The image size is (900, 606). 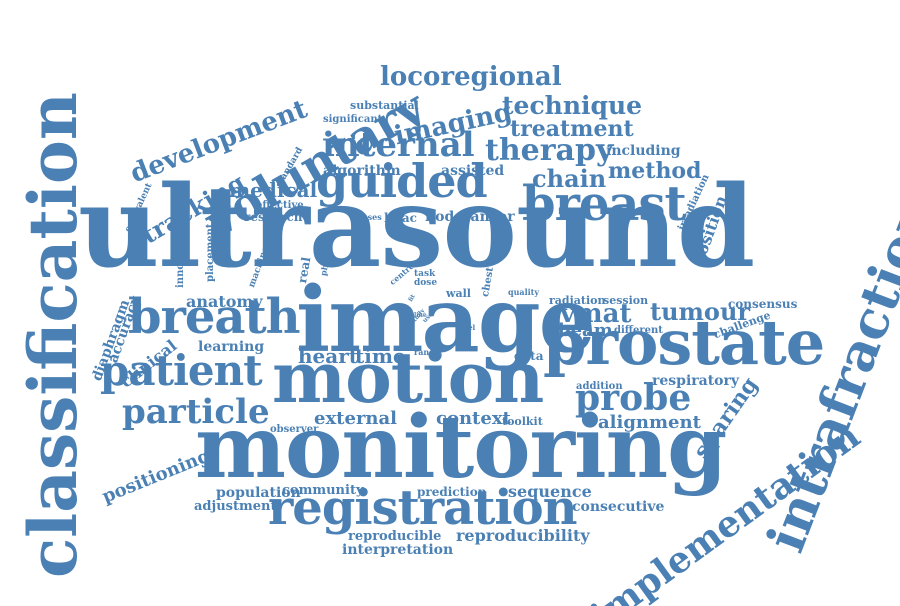 I want to click on word-motion: motion, so click(x=408, y=377).